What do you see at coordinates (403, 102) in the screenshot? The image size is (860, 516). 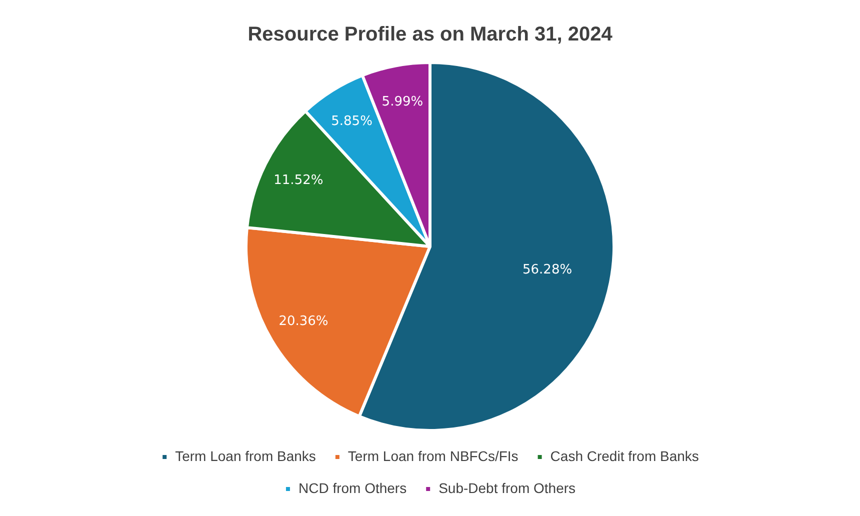 I see `data-label: 5.99%` at bounding box center [403, 102].